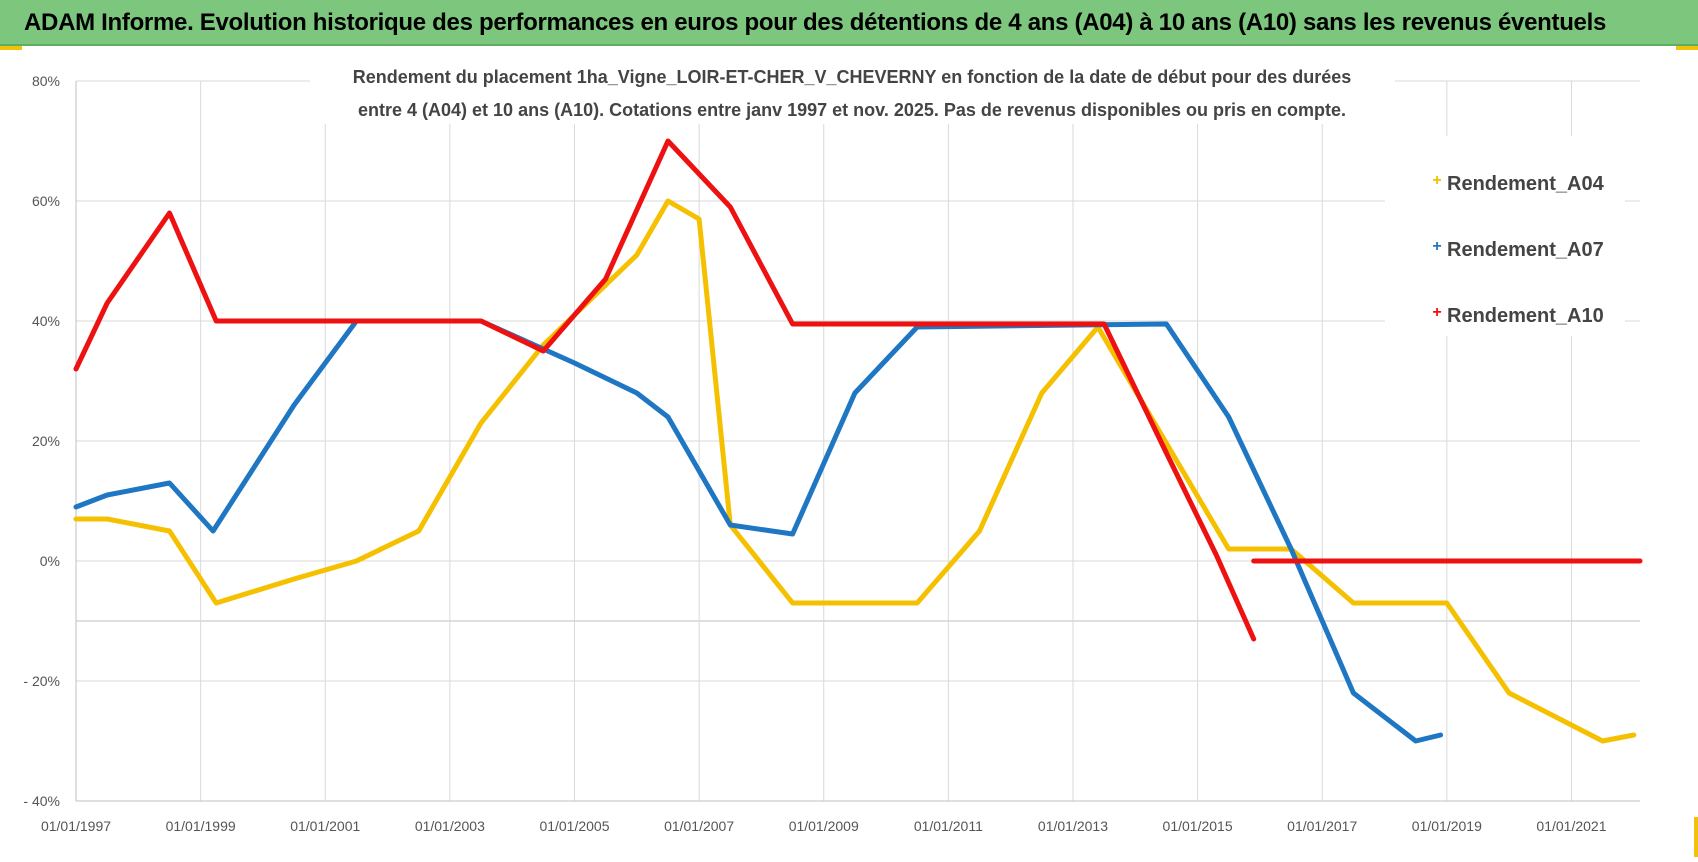 This screenshot has width=1698, height=862. Describe the element at coordinates (201, 826) in the screenshot. I see `x-tick-label: 01/01/1999` at that location.